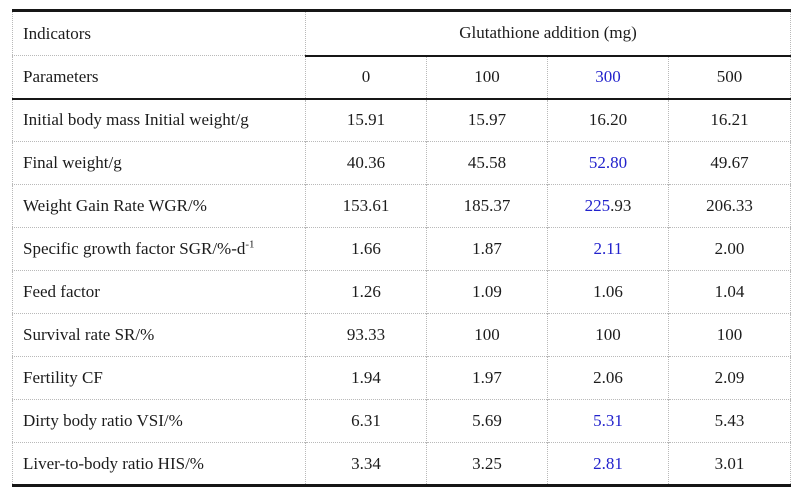 The height and width of the screenshot is (504, 800). What do you see at coordinates (608, 77) in the screenshot?
I see `dose-column-300: 300` at bounding box center [608, 77].